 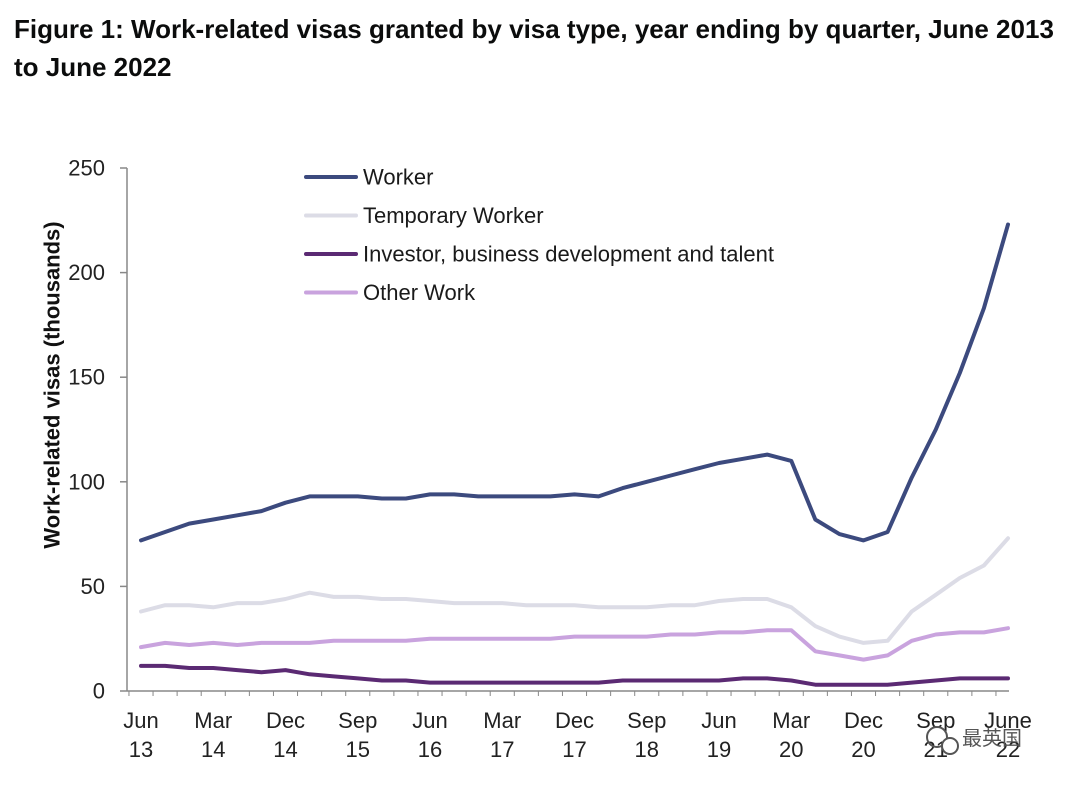 What do you see at coordinates (719, 749) in the screenshot?
I see `x-tick-label: 19` at bounding box center [719, 749].